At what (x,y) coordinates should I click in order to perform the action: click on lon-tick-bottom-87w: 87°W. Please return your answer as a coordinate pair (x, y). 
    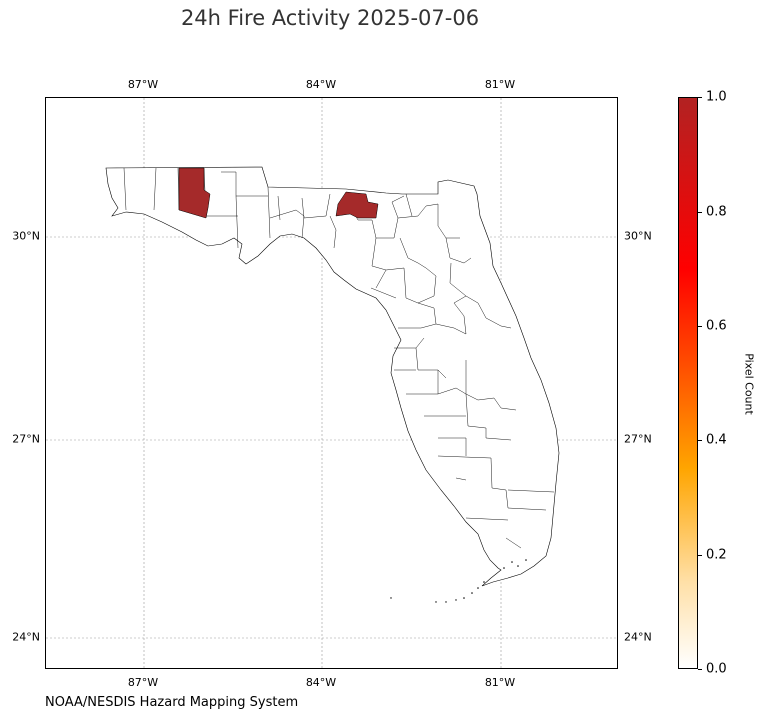
    Looking at the image, I should click on (143, 682).